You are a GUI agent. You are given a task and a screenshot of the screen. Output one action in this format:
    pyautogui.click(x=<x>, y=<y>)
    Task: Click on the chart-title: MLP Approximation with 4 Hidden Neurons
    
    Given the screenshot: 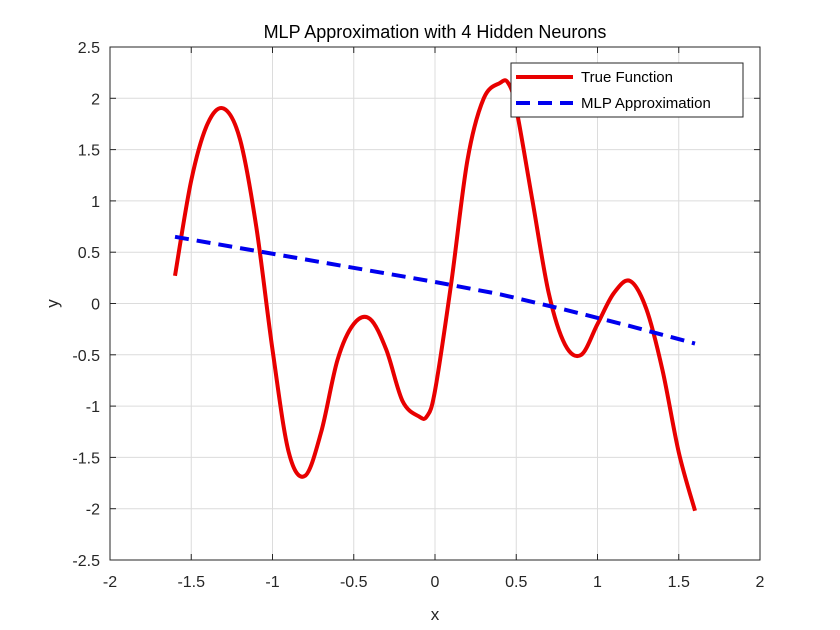 What is the action you would take?
    pyautogui.click(x=435, y=32)
    